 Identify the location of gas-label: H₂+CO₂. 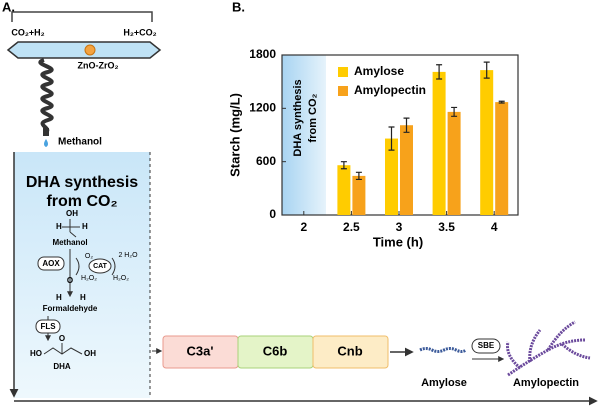
(139, 32).